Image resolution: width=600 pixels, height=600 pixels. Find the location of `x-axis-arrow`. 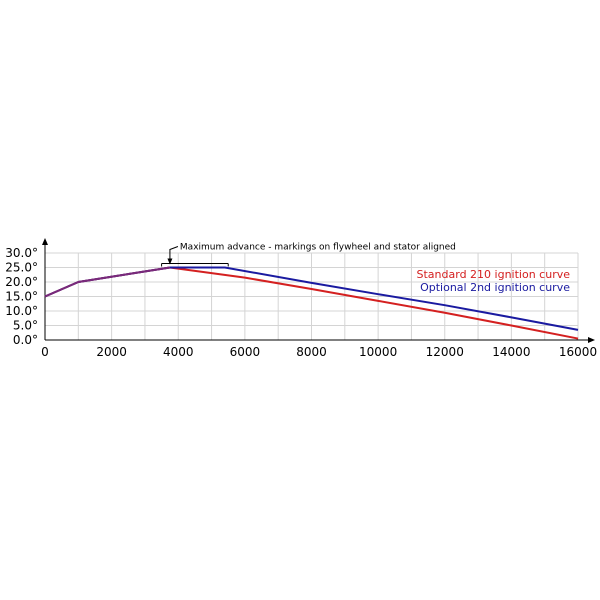

x-axis-arrow is located at coordinates (591, 340).